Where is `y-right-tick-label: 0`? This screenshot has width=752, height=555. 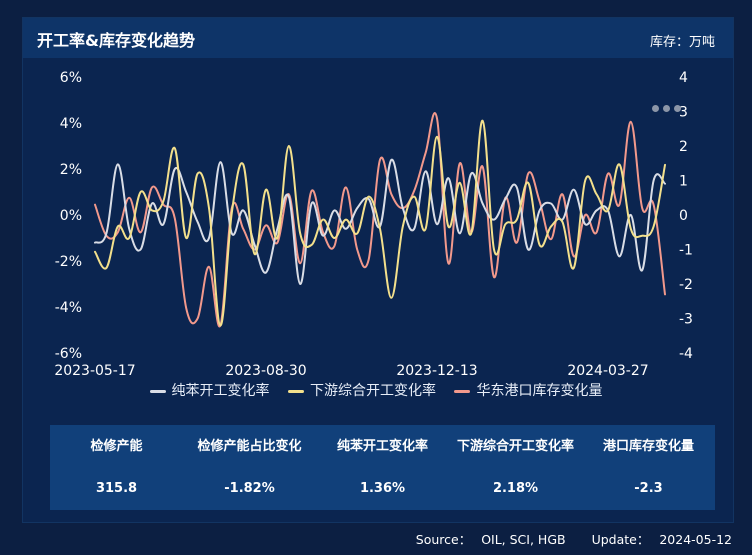
y-right-tick-label: 0 is located at coordinates (683, 216).